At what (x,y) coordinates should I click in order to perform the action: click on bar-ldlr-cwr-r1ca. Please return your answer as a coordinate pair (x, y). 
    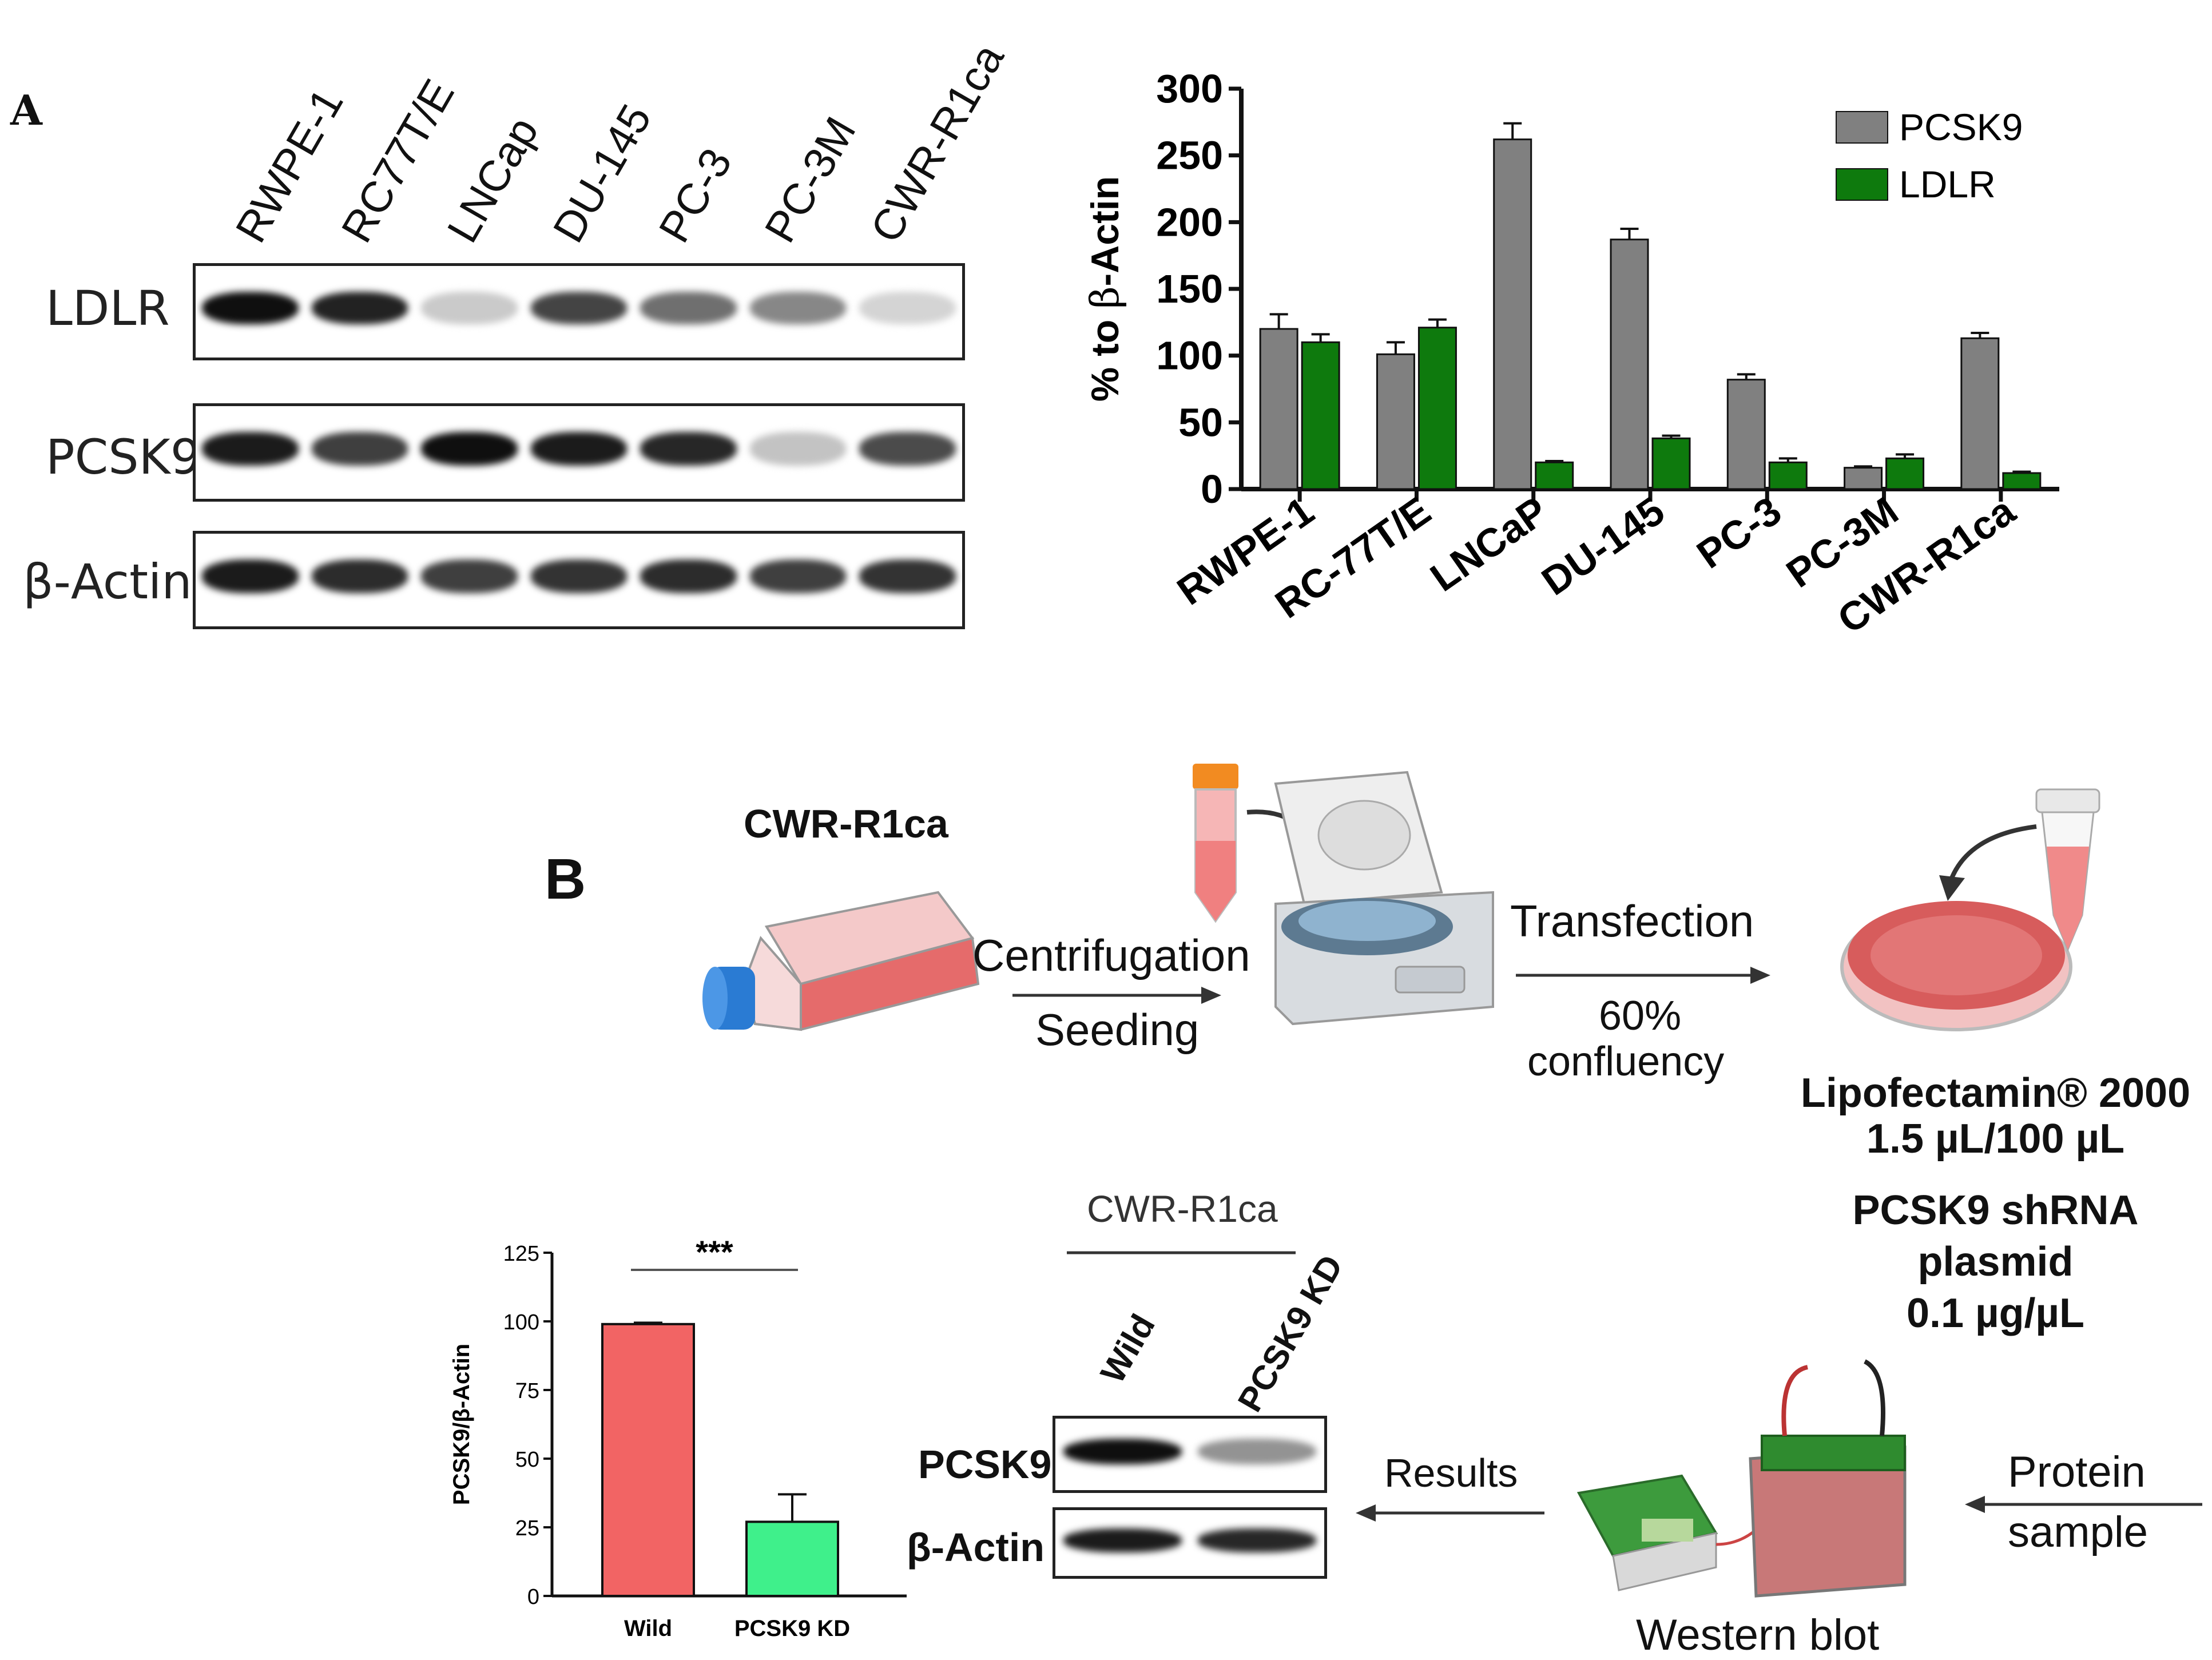
    Looking at the image, I should click on (2022, 481).